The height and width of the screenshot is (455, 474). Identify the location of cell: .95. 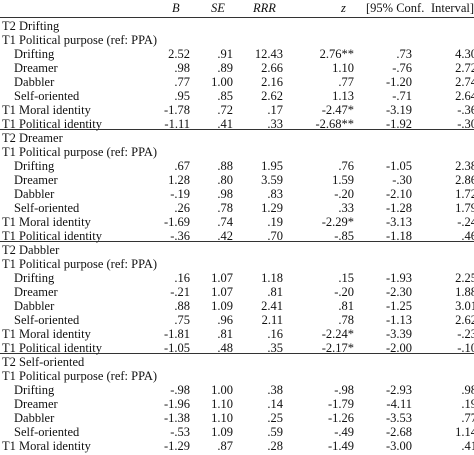
(182, 96).